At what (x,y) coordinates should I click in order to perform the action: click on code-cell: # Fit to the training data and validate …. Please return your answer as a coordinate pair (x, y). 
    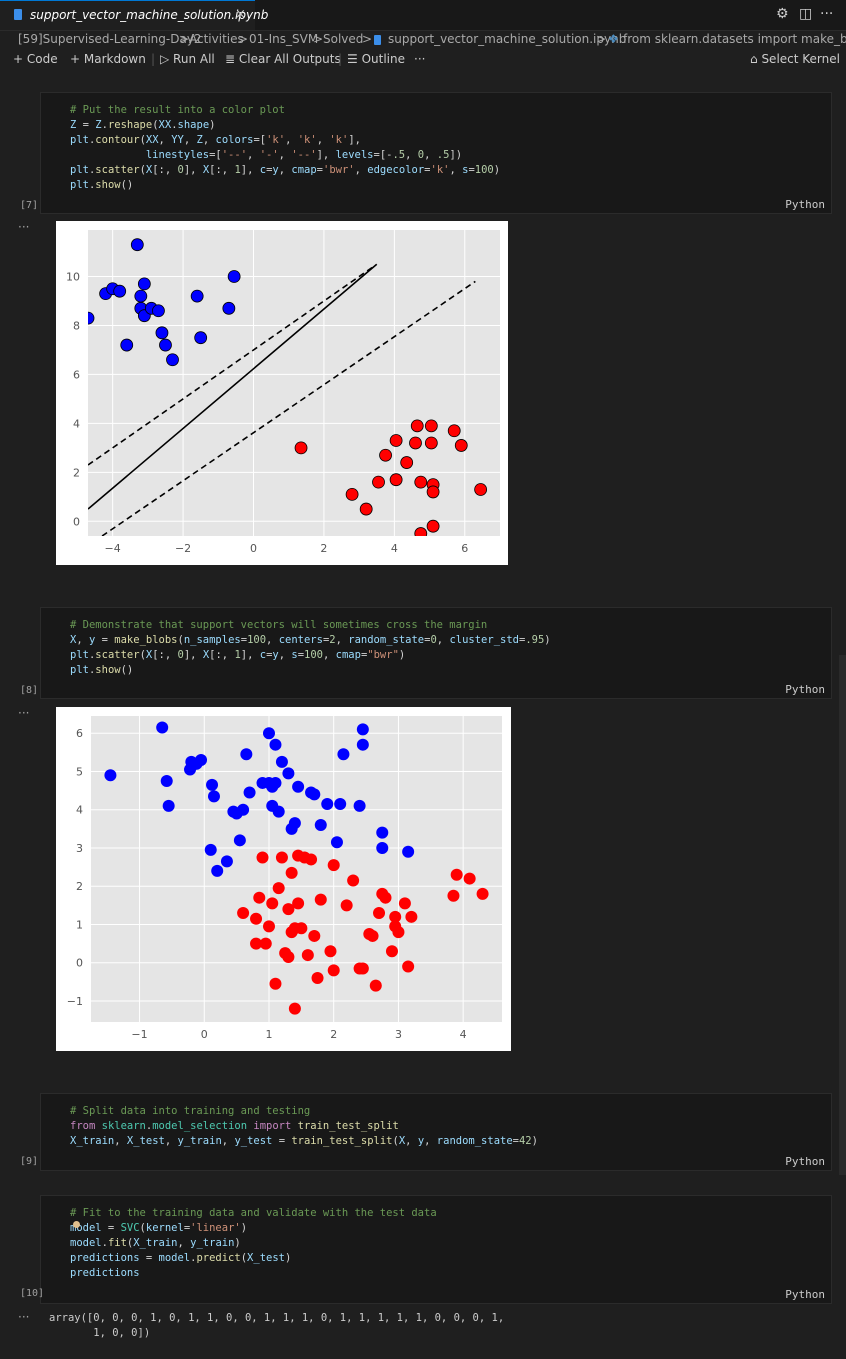
    Looking at the image, I should click on (436, 1249).